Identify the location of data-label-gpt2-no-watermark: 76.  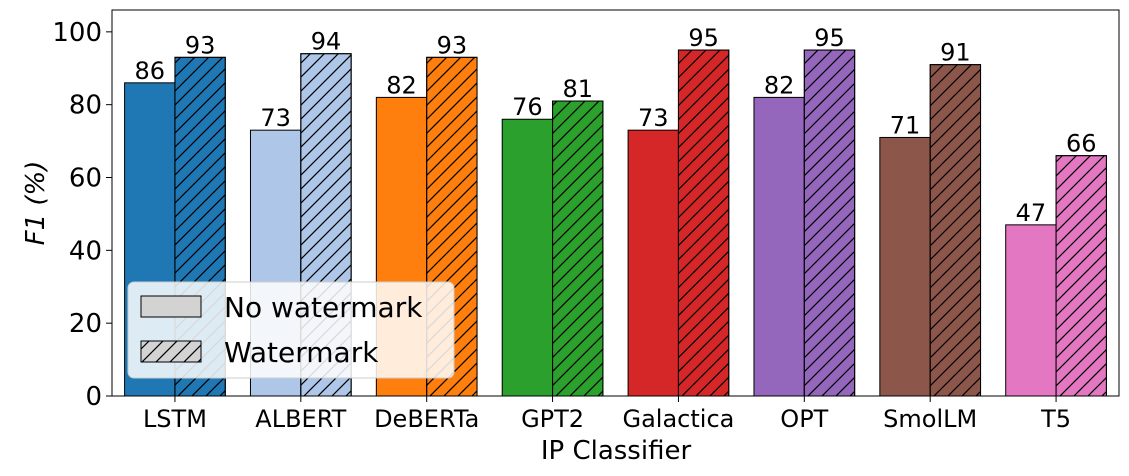
(527, 107).